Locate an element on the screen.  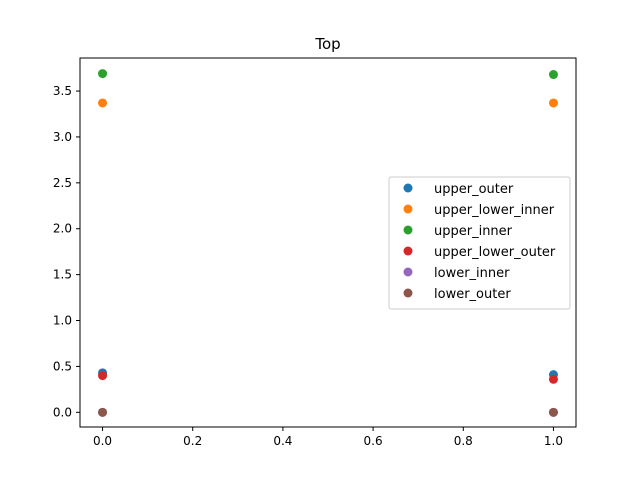
legend-label: upper_lower_outer is located at coordinates (495, 252).